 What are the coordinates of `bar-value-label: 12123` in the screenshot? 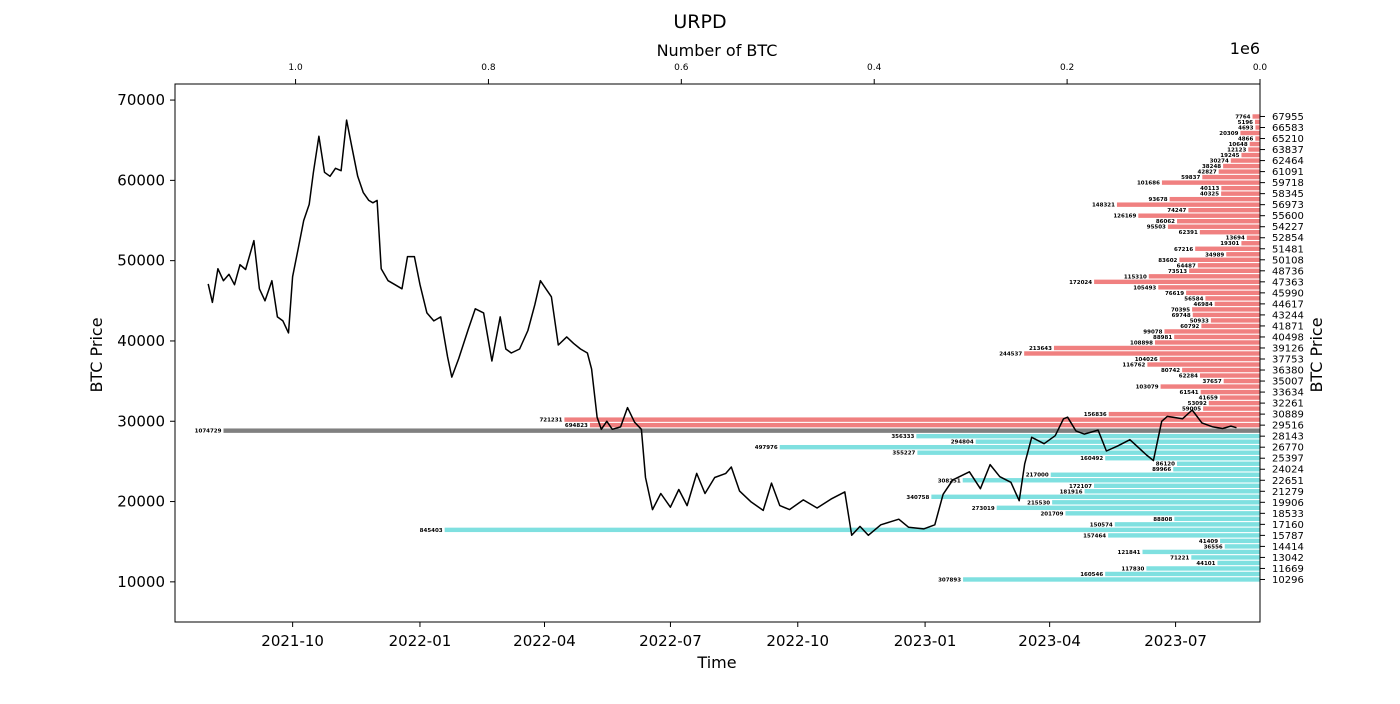 It's located at (1236, 151).